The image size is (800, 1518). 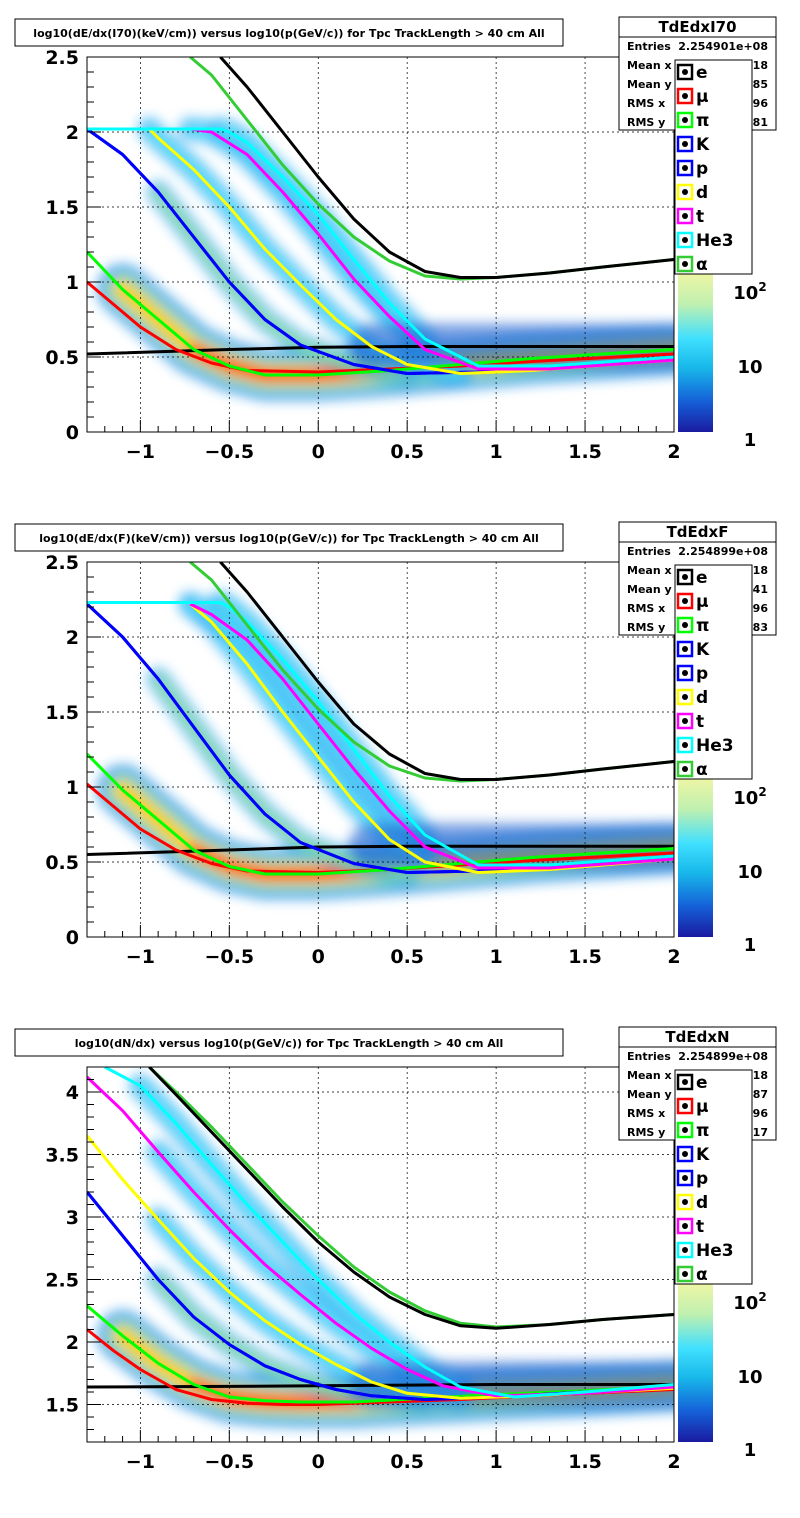 What do you see at coordinates (685, 769) in the screenshot?
I see `legend-swatch-alpha` at bounding box center [685, 769].